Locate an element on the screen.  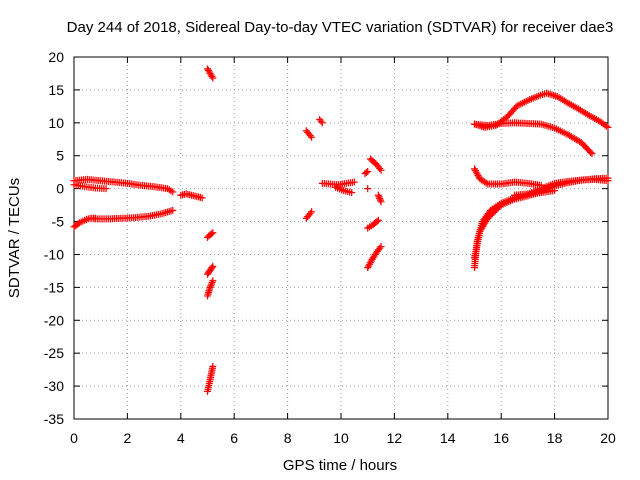
x-tick-label: 12 is located at coordinates (395, 438).